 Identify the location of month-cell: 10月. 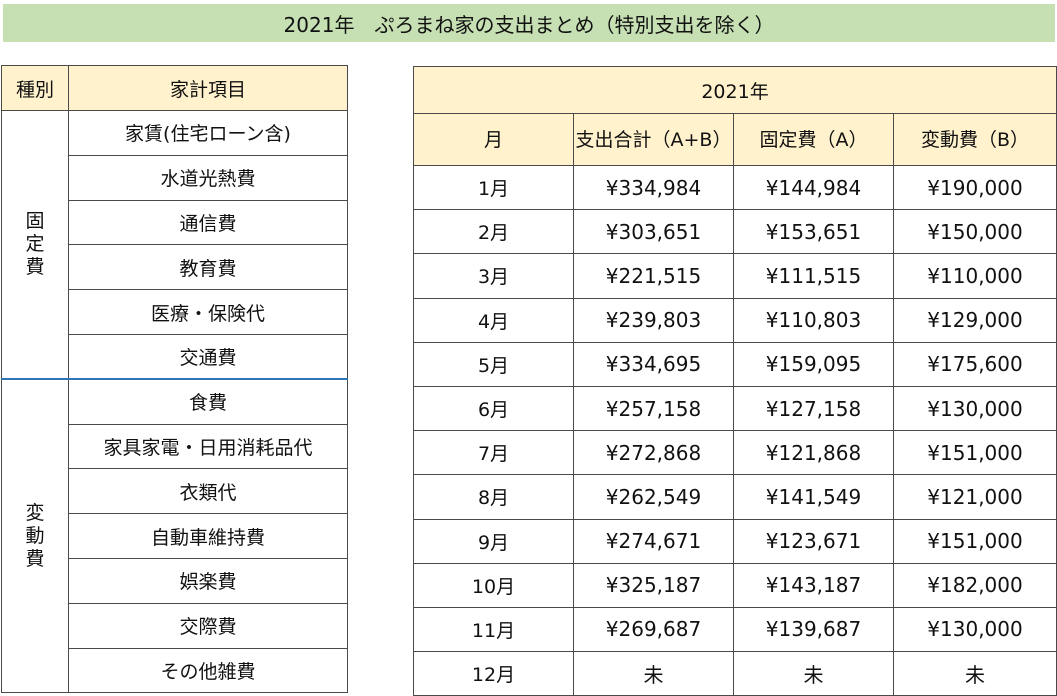
(493, 585).